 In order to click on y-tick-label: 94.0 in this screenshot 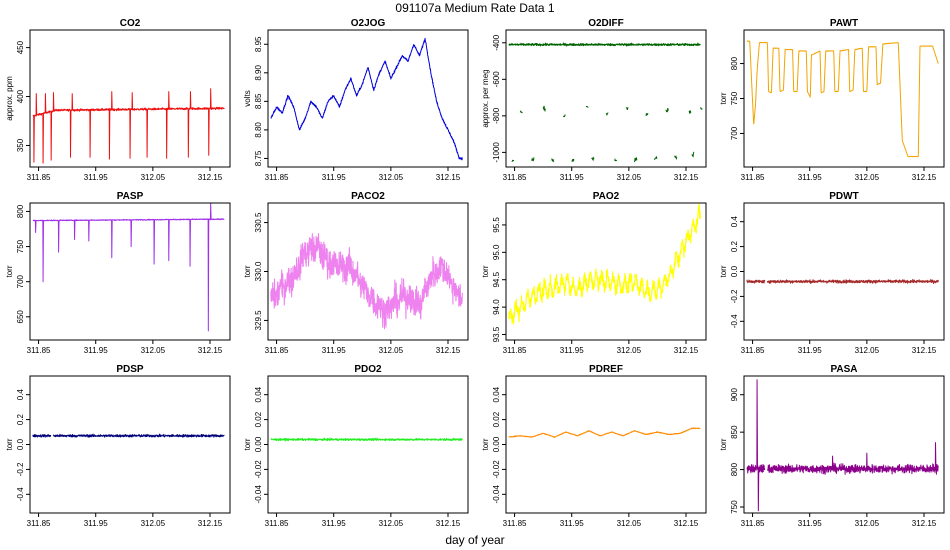, I will do `click(496, 307)`.